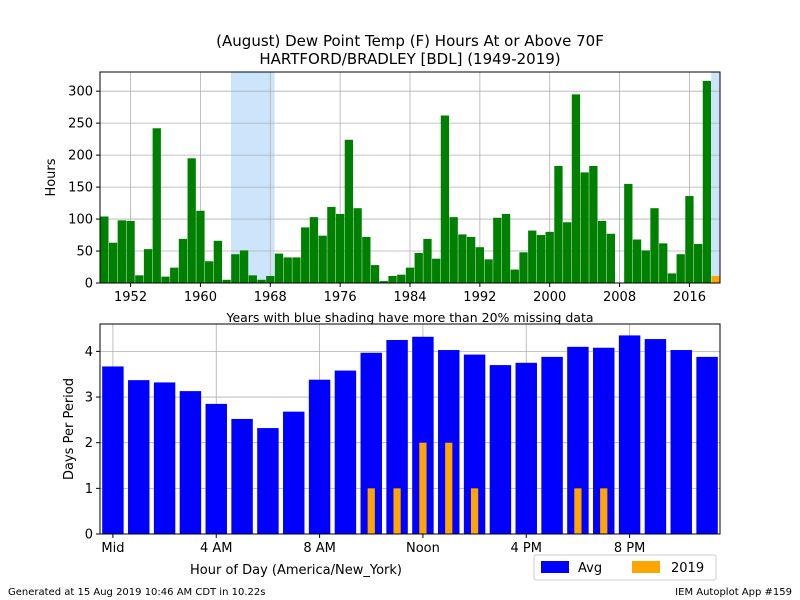 This screenshot has width=800, height=600. What do you see at coordinates (84, 252) in the screenshot?
I see `y-tick-label: 50` at bounding box center [84, 252].